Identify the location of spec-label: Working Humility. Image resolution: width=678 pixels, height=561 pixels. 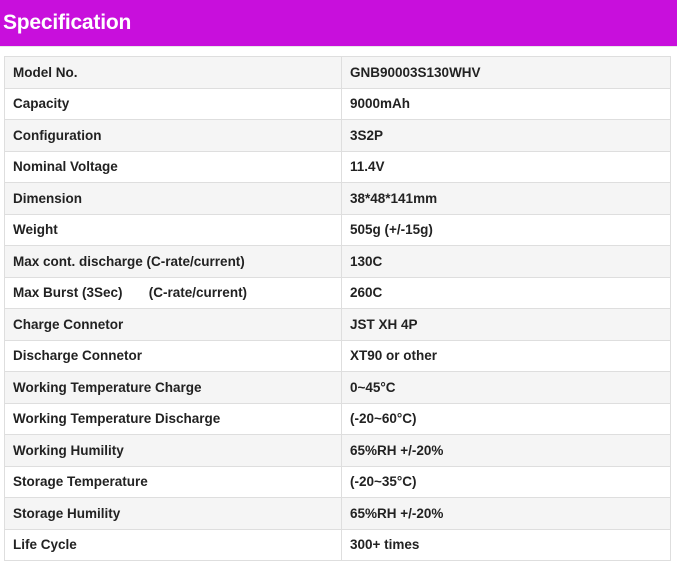
(173, 450).